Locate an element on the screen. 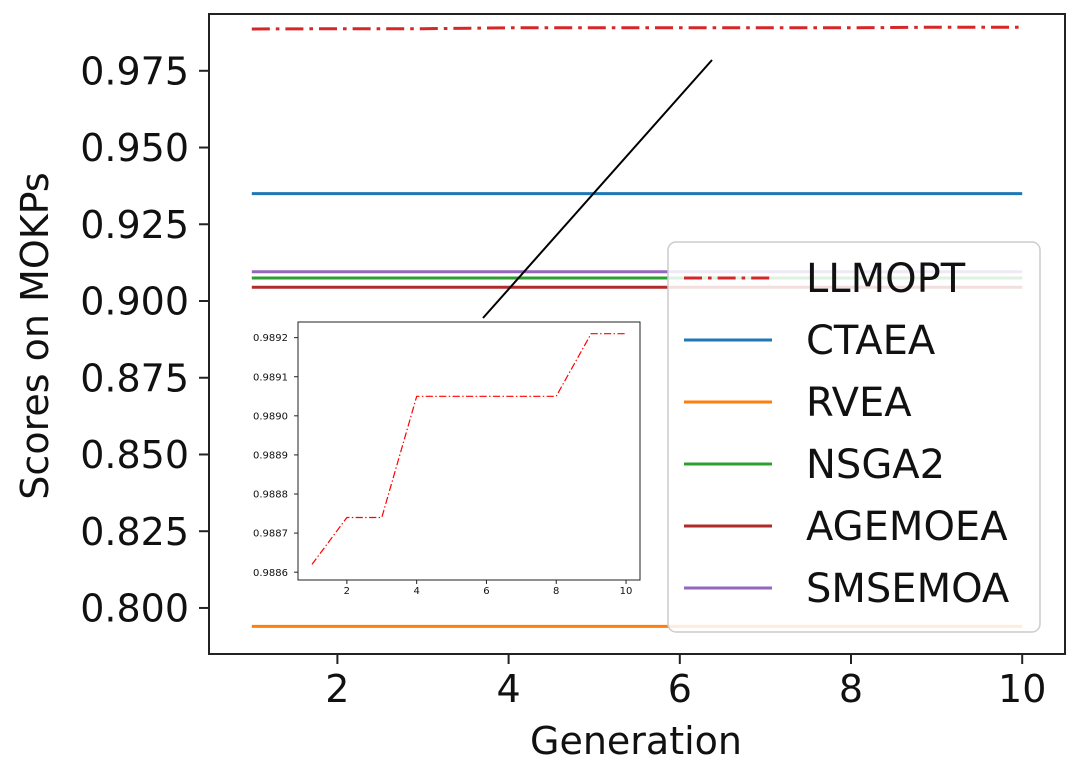 The width and height of the screenshot is (1080, 780). main-y-tick-label: 0.825 is located at coordinates (134, 532).